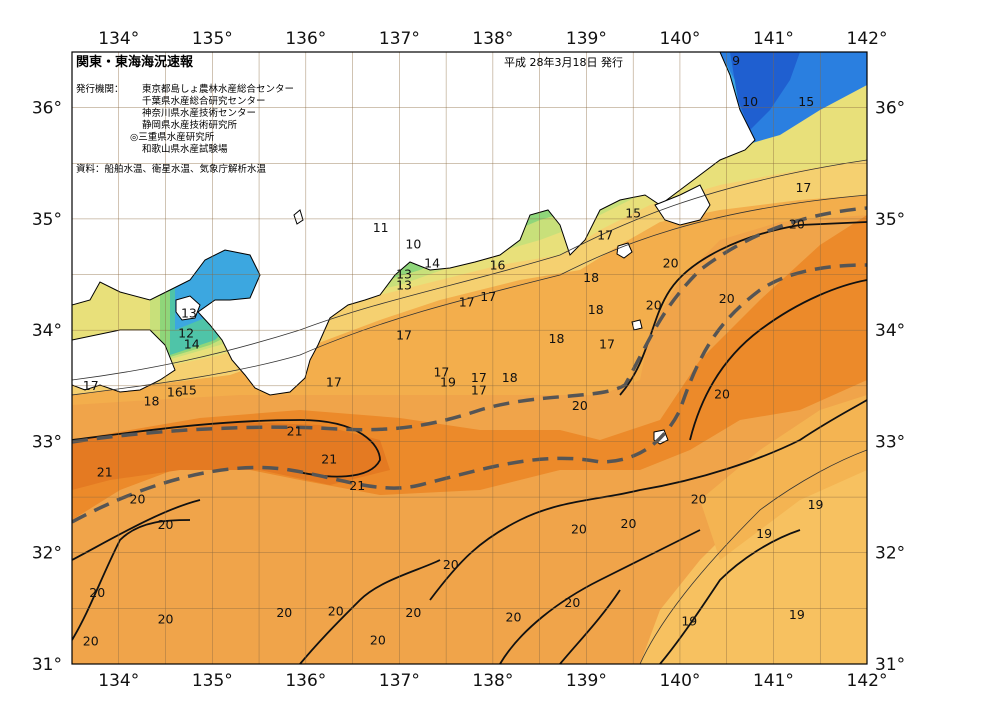 This screenshot has width=1002, height=709. I want to click on contour-19-east, so click(753, 556).